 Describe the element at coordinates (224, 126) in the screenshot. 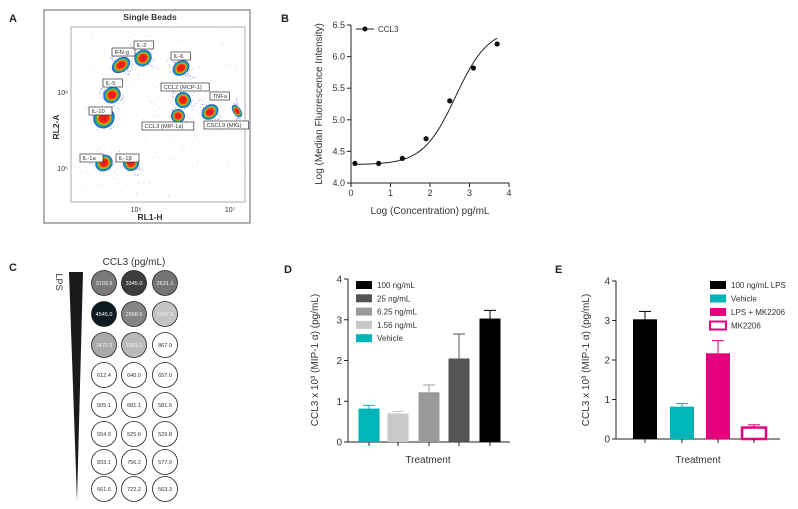

I see `population-label: CSCL9 (MIG)` at that location.